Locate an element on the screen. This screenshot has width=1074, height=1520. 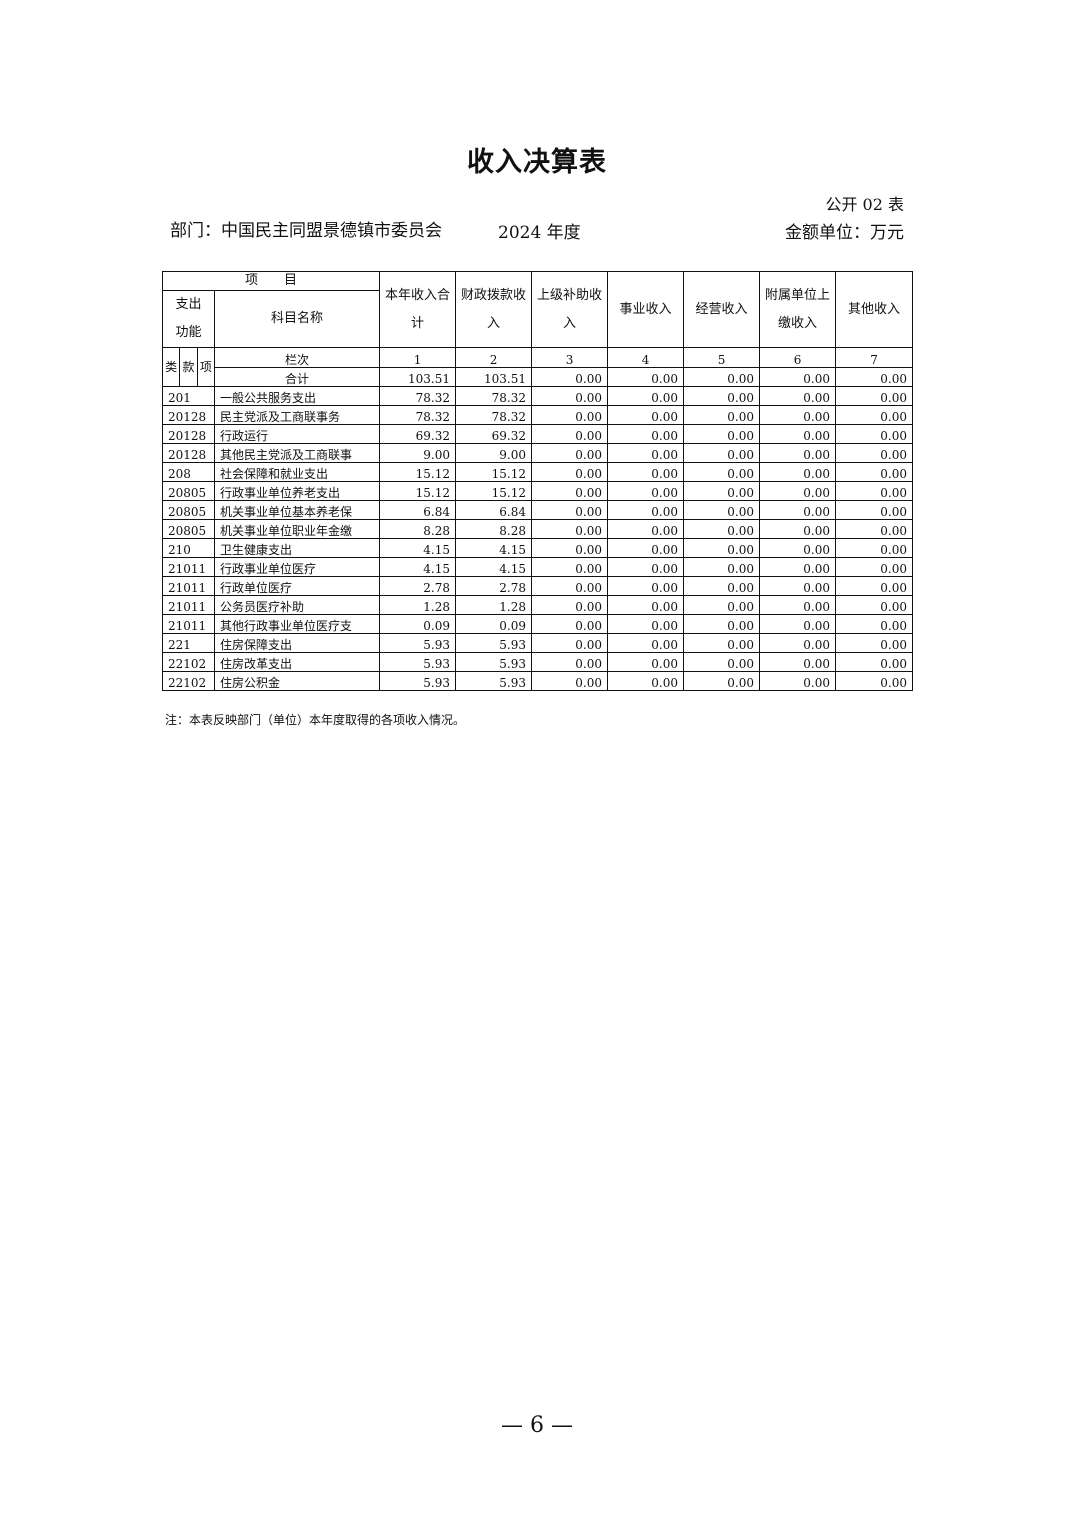
table-row: 22102 住房公积金 5.93 5.93 0.00 0.00 0.00 0.00 0.00 is located at coordinates (538, 681).